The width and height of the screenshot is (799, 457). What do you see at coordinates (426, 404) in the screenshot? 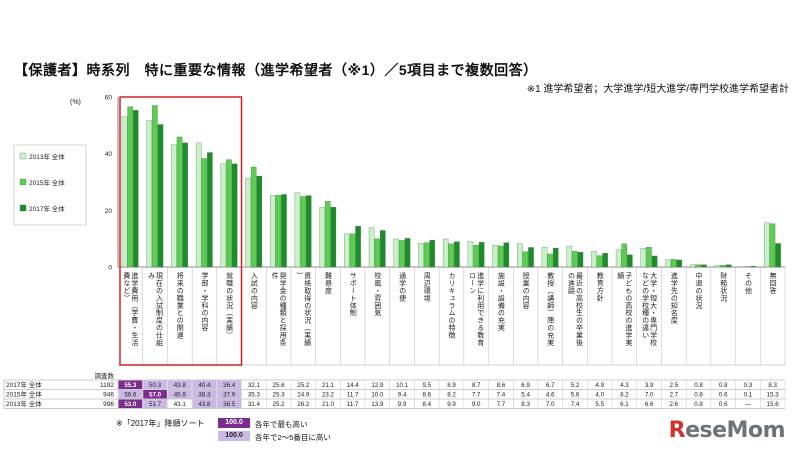
I see `table-value: 8.4` at bounding box center [426, 404].